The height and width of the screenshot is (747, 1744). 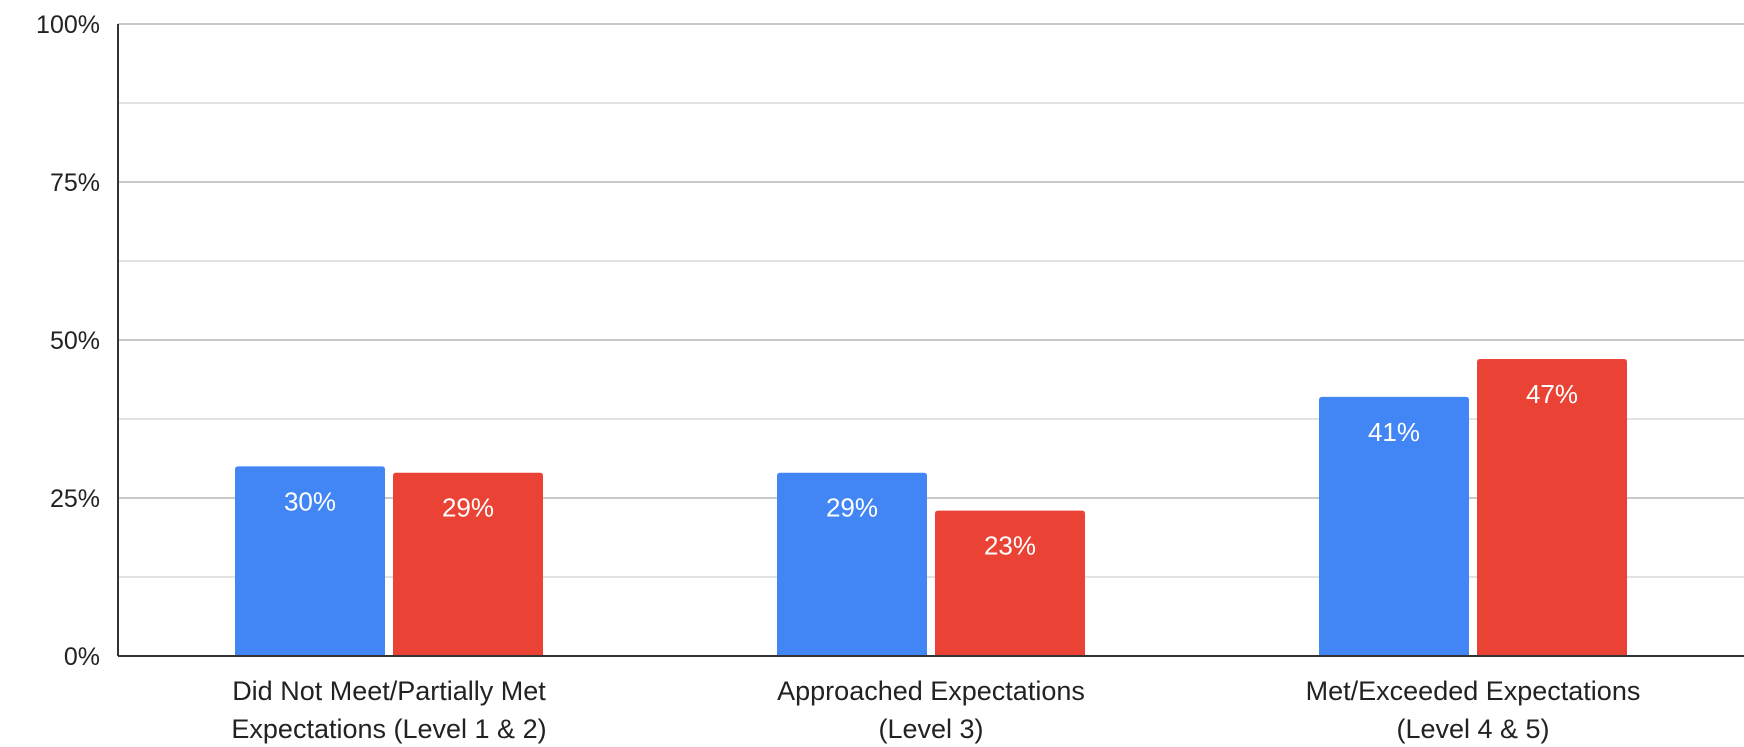 I want to click on category-label: Expectations (Level 1 & 2), so click(x=388, y=729).